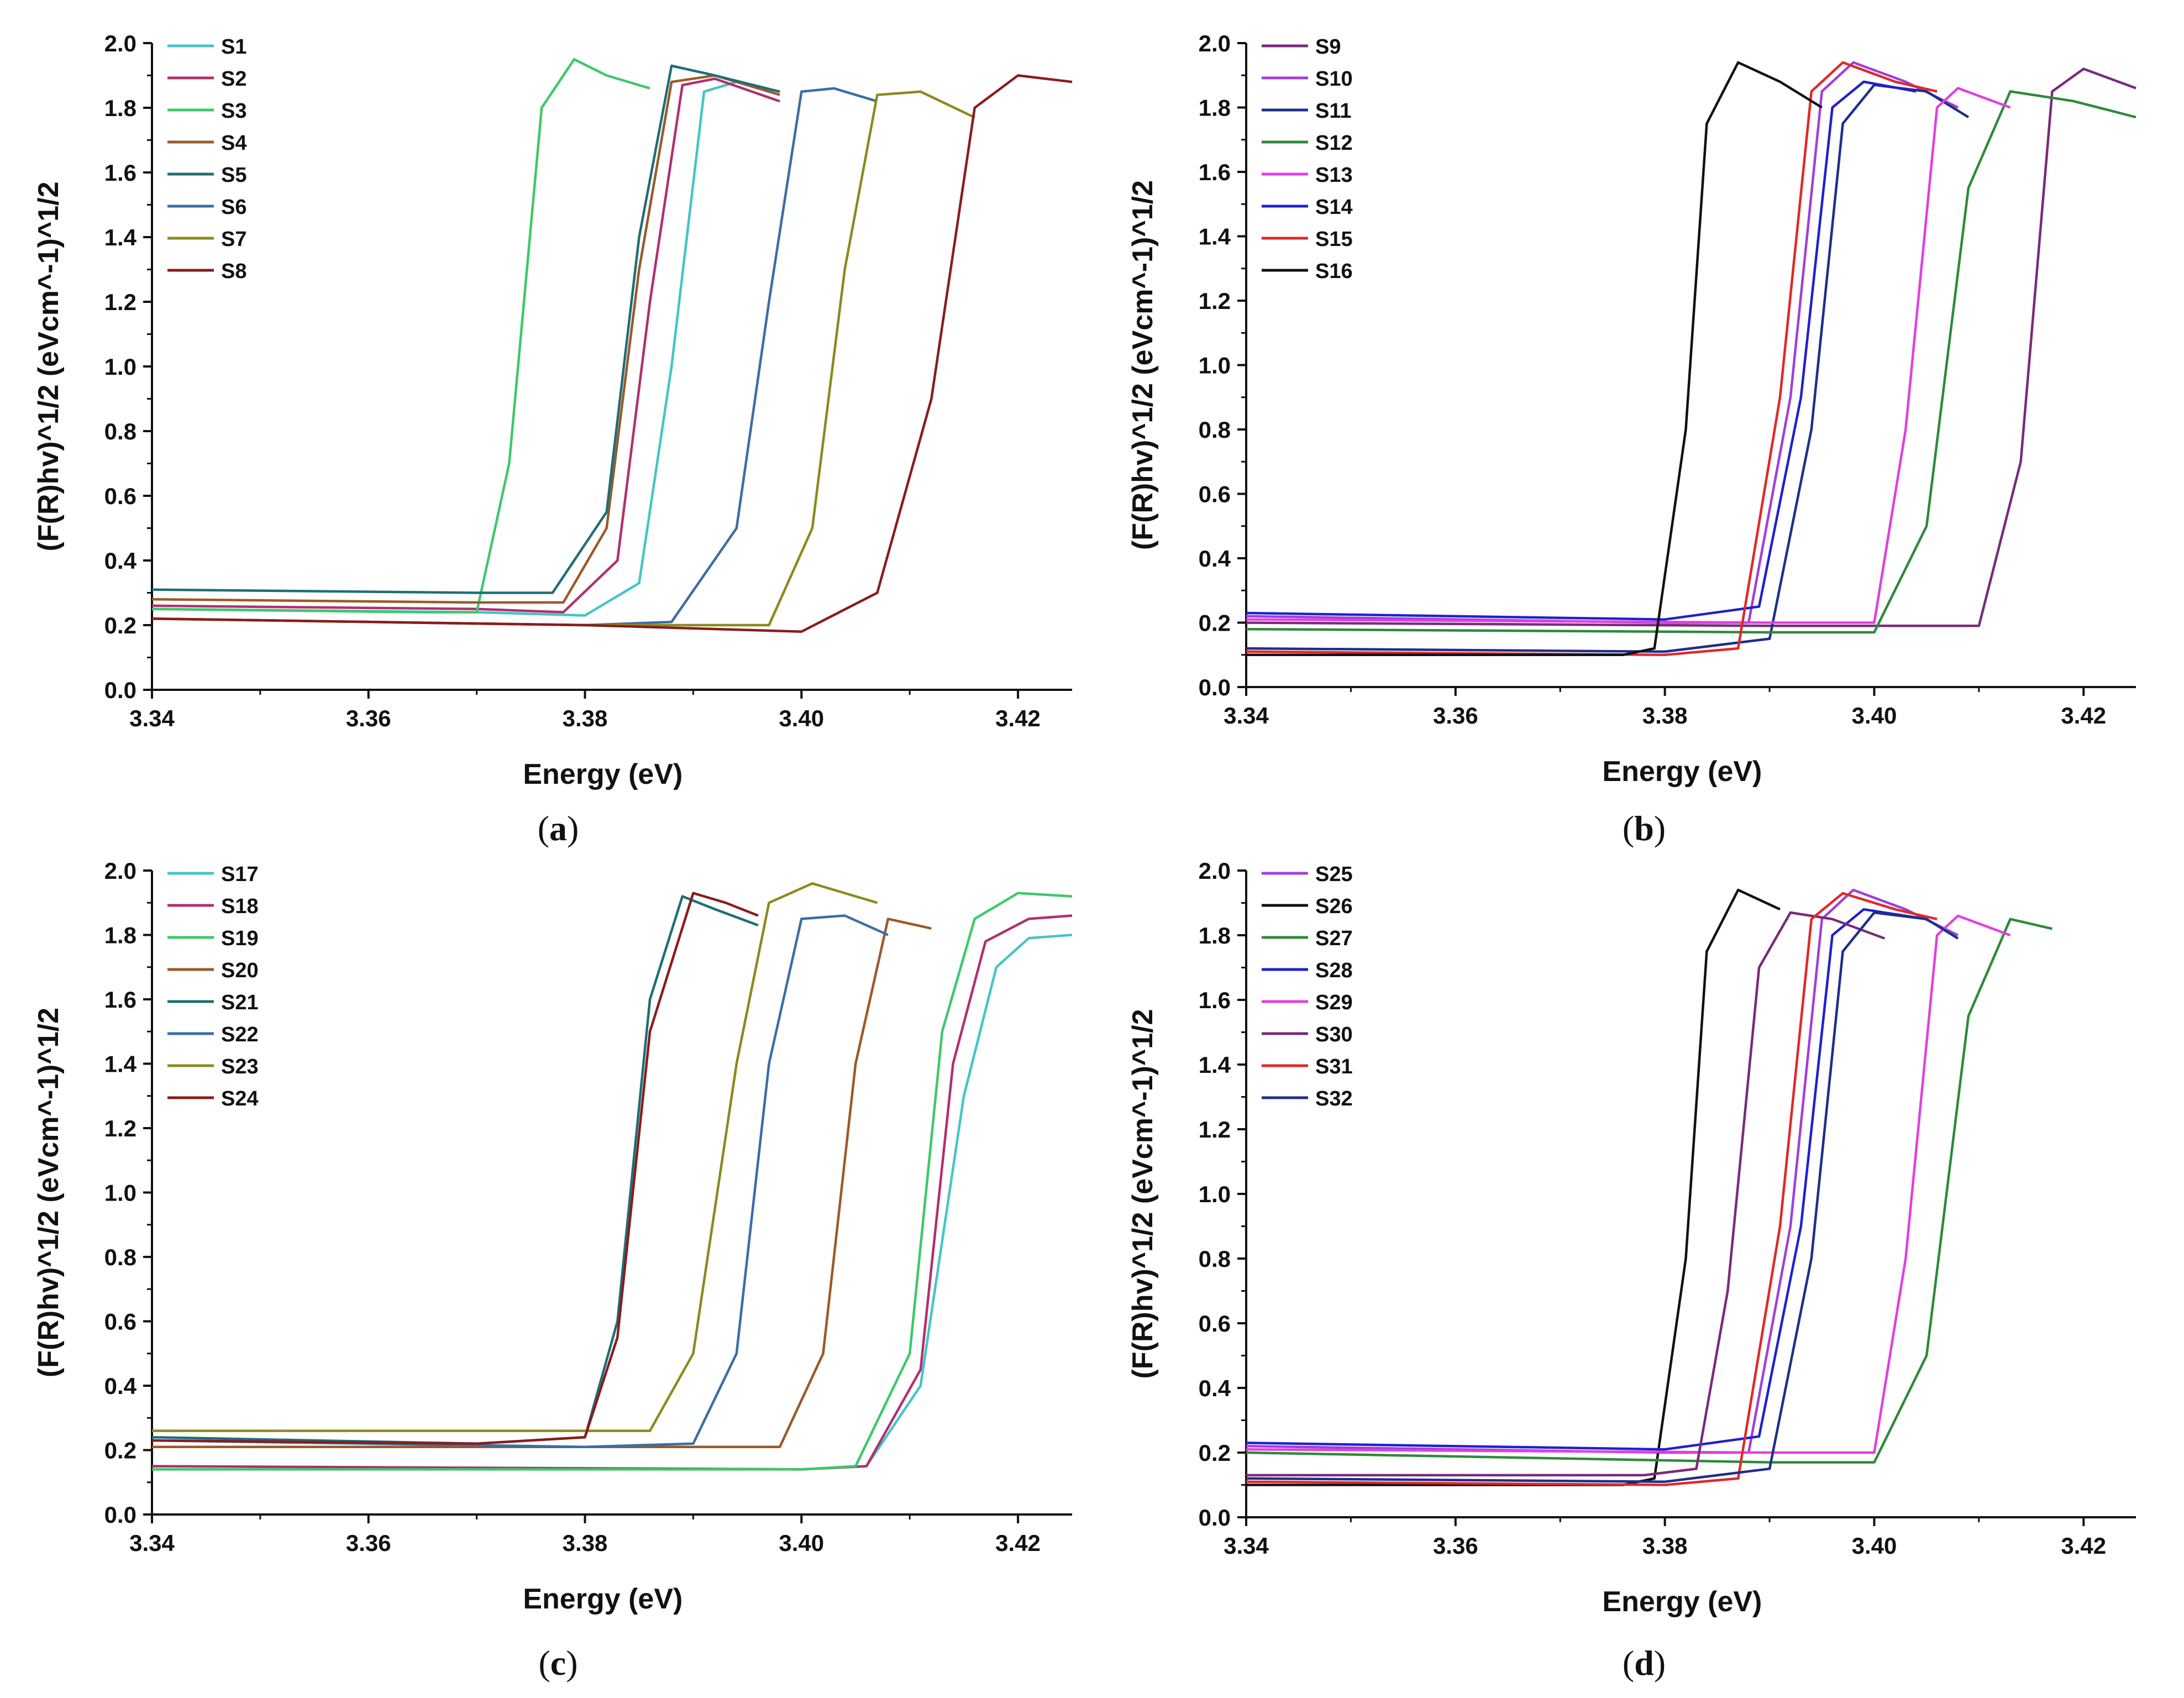  What do you see at coordinates (1334, 111) in the screenshot?
I see `legend-label: S11` at bounding box center [1334, 111].